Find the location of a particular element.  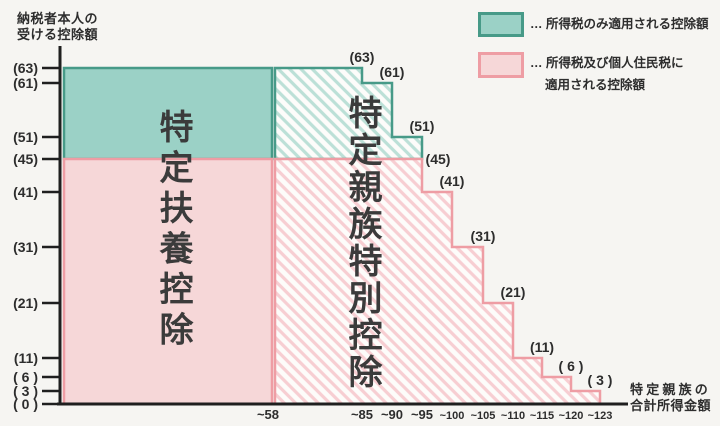

legend-swatch-income-tax-only is located at coordinates (501, 24).